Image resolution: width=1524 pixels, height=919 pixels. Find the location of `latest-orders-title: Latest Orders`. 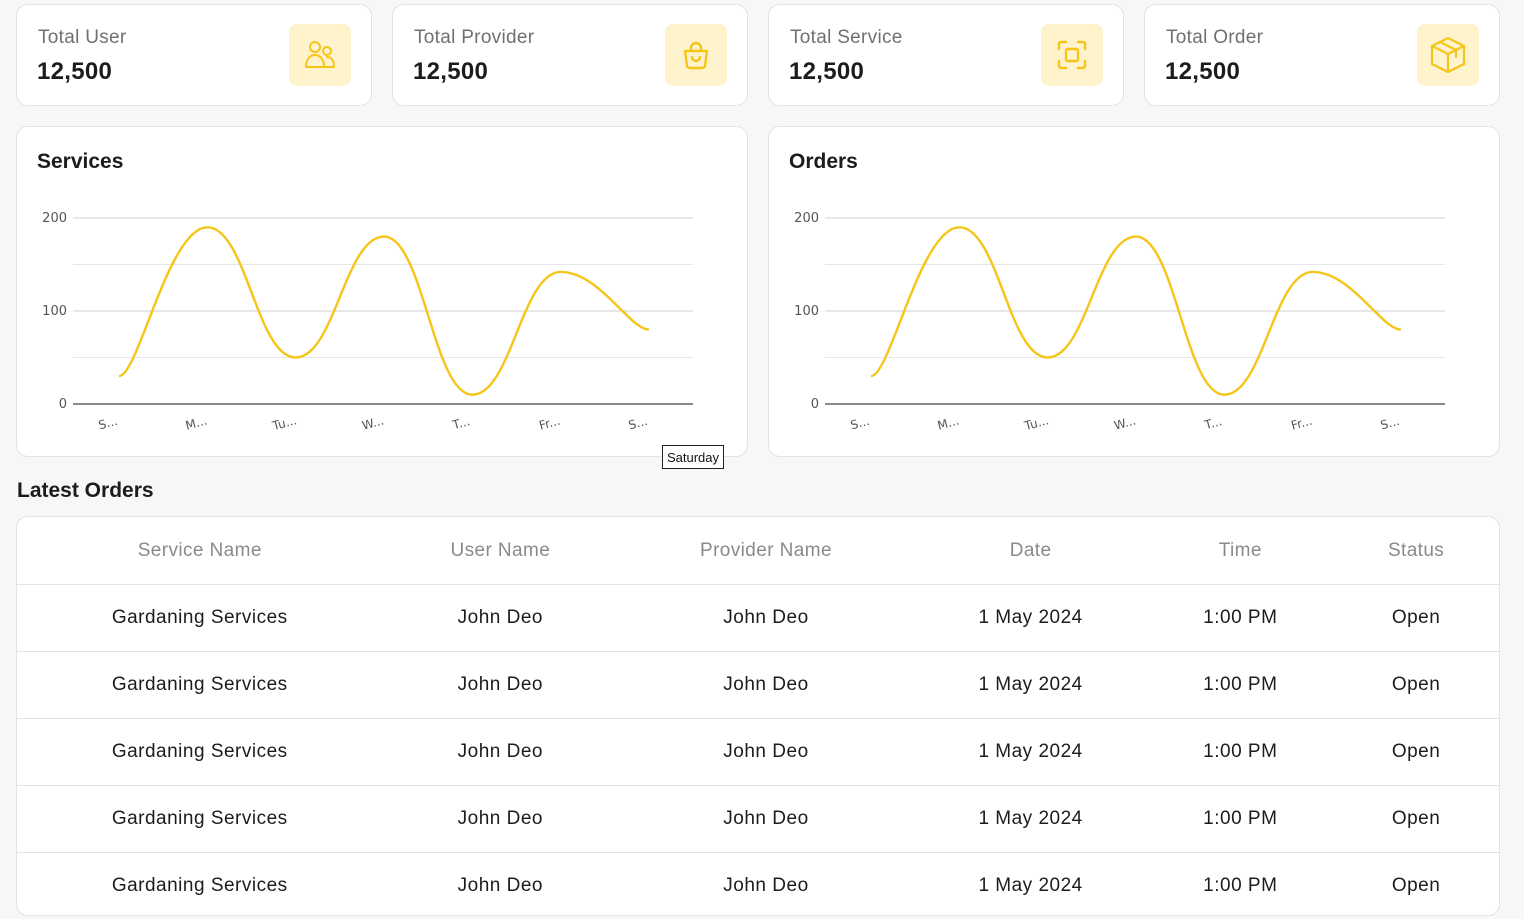

latest-orders-title: Latest Orders is located at coordinates (85, 491).